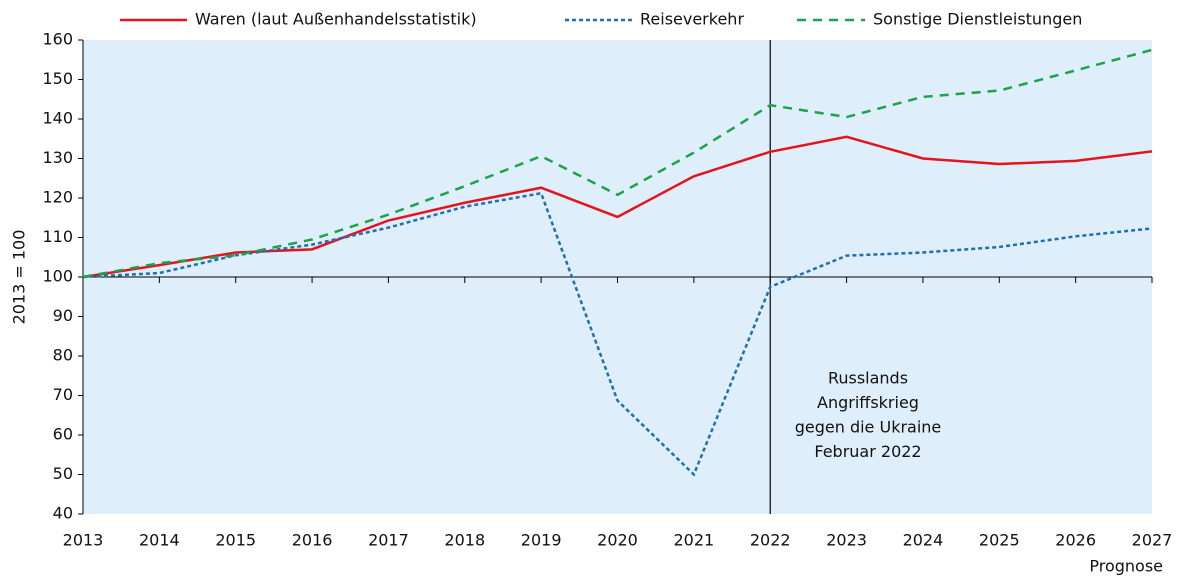 This screenshot has width=1179, height=577. Describe the element at coordinates (1126, 566) in the screenshot. I see `x-note: Prognose` at that location.